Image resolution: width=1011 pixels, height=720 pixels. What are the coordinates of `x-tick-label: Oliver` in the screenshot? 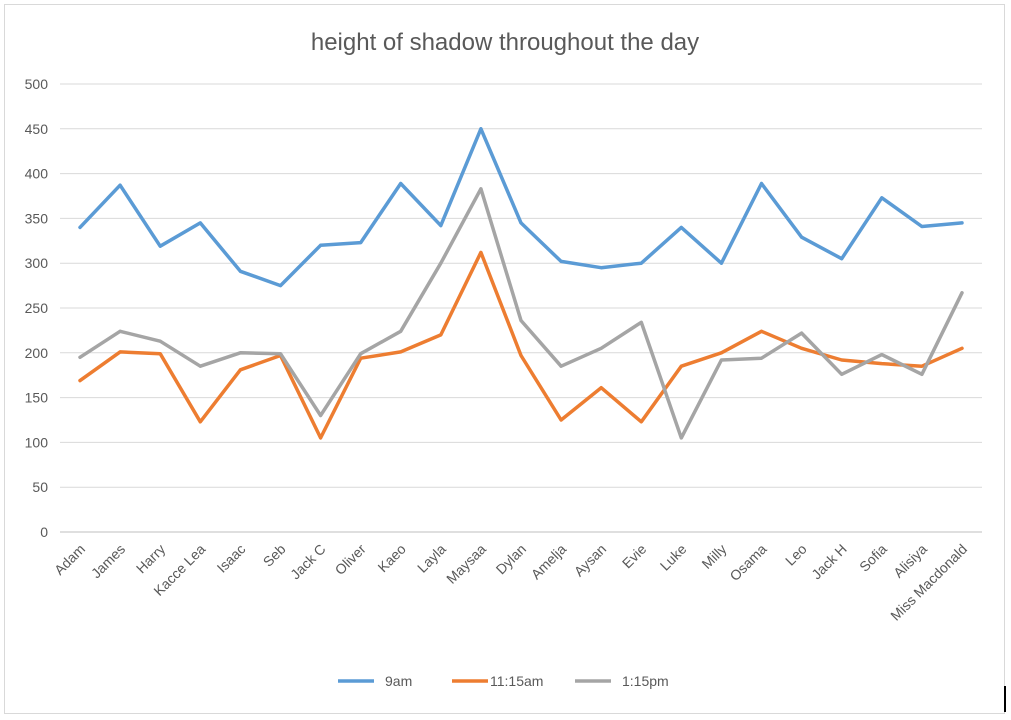 It's located at (350, 559).